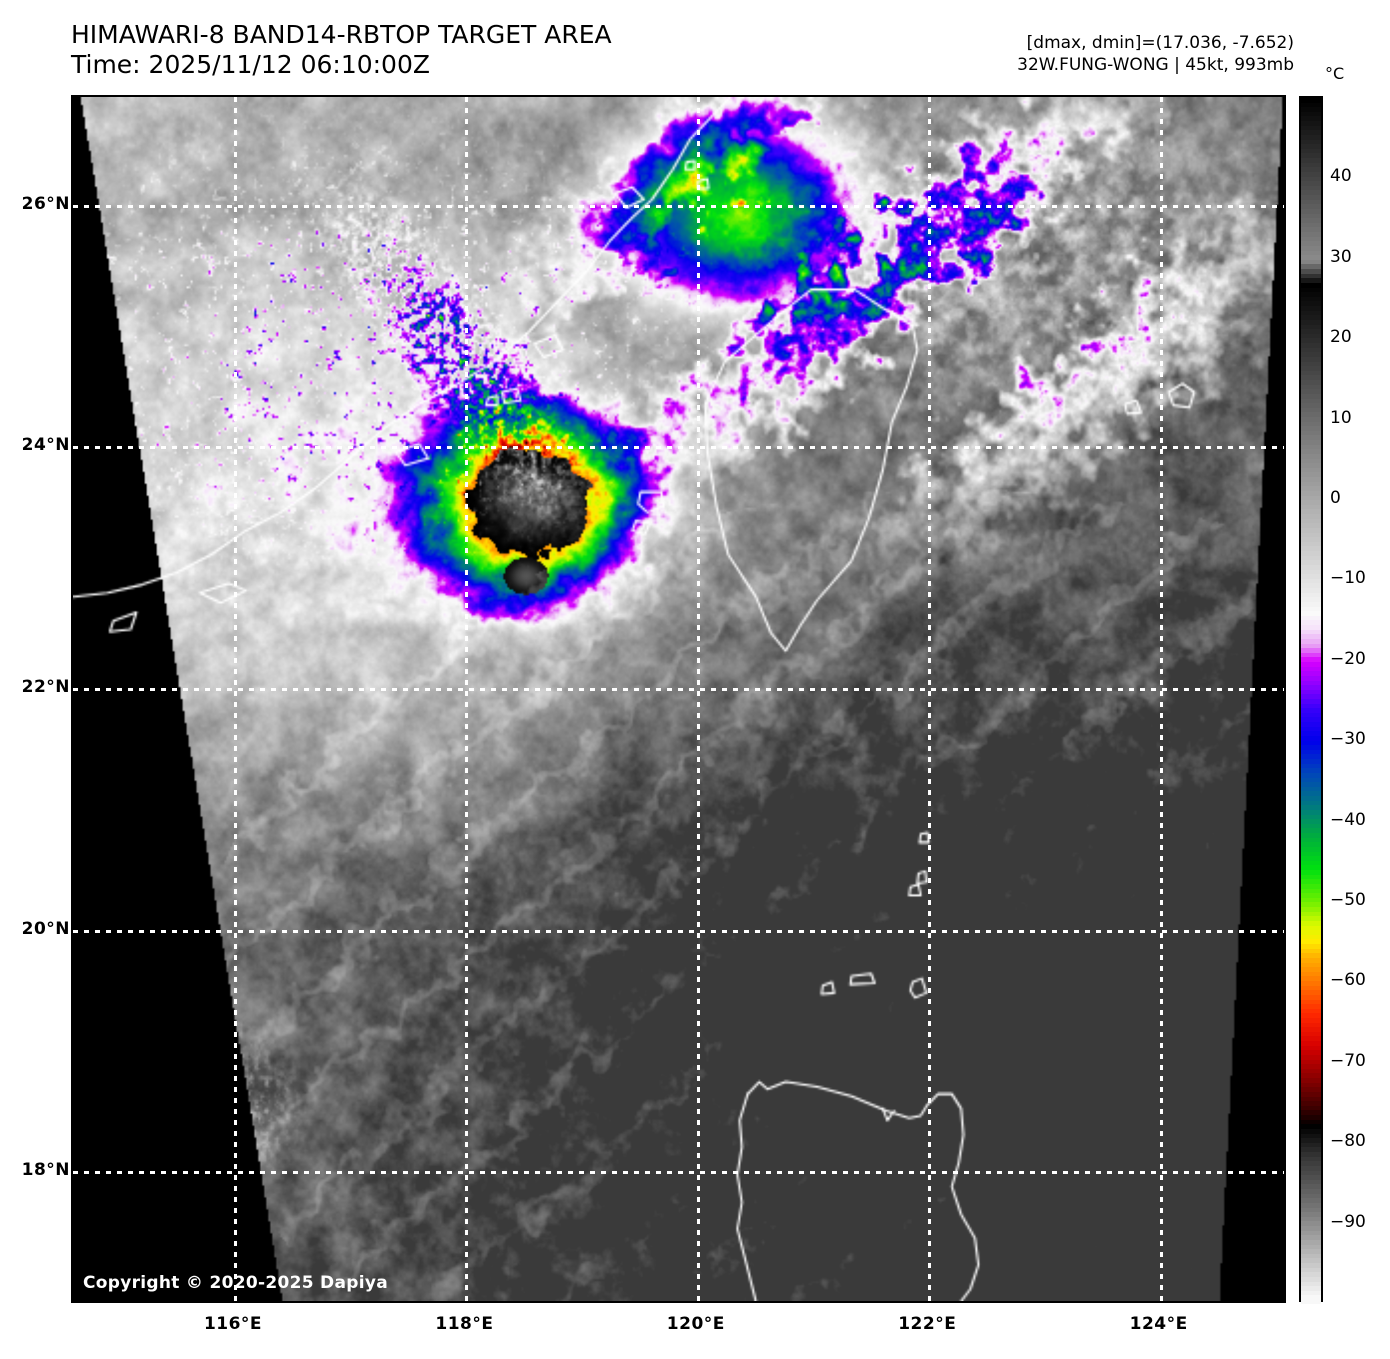  Describe the element at coordinates (1341, 176) in the screenshot. I see `colorbar-tick-label: 40` at that location.